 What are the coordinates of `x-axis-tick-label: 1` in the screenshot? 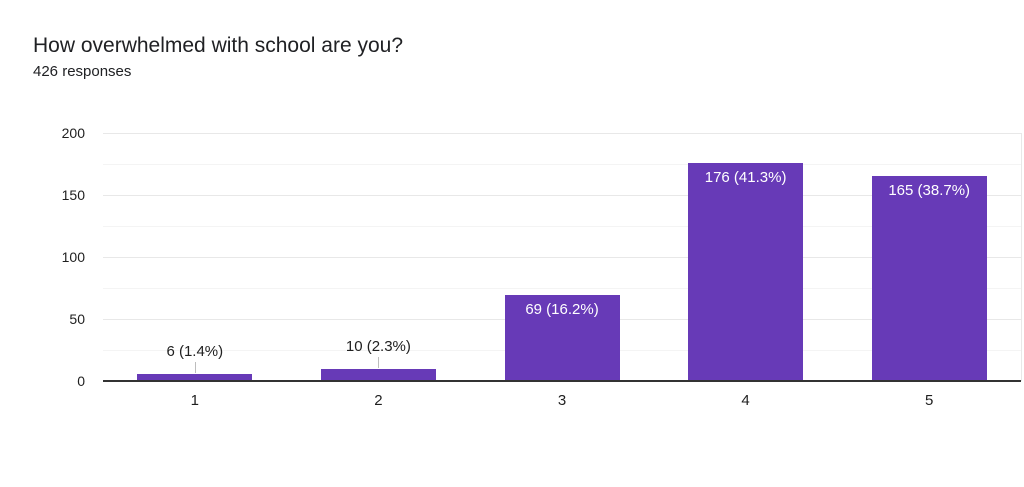 It's located at (194, 400).